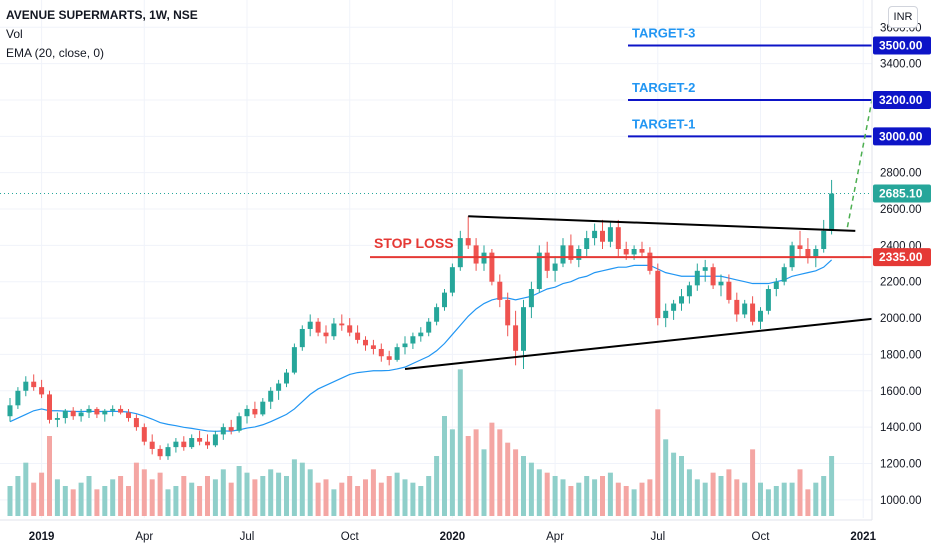 This screenshot has width=932, height=555. Describe the element at coordinates (555, 537) in the screenshot. I see `x-tick-label: Apr` at that location.